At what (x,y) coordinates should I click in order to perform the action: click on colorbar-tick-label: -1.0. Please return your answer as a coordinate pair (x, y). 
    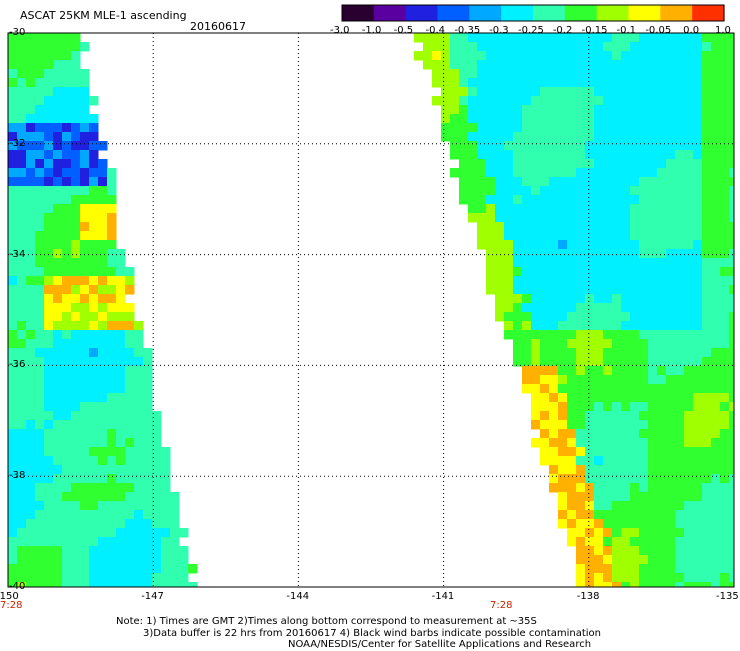
    Looking at the image, I should click on (371, 30).